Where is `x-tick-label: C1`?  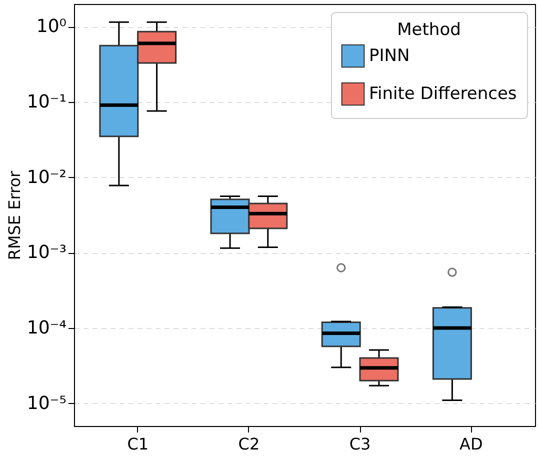
x-tick-label: C1 is located at coordinates (138, 444).